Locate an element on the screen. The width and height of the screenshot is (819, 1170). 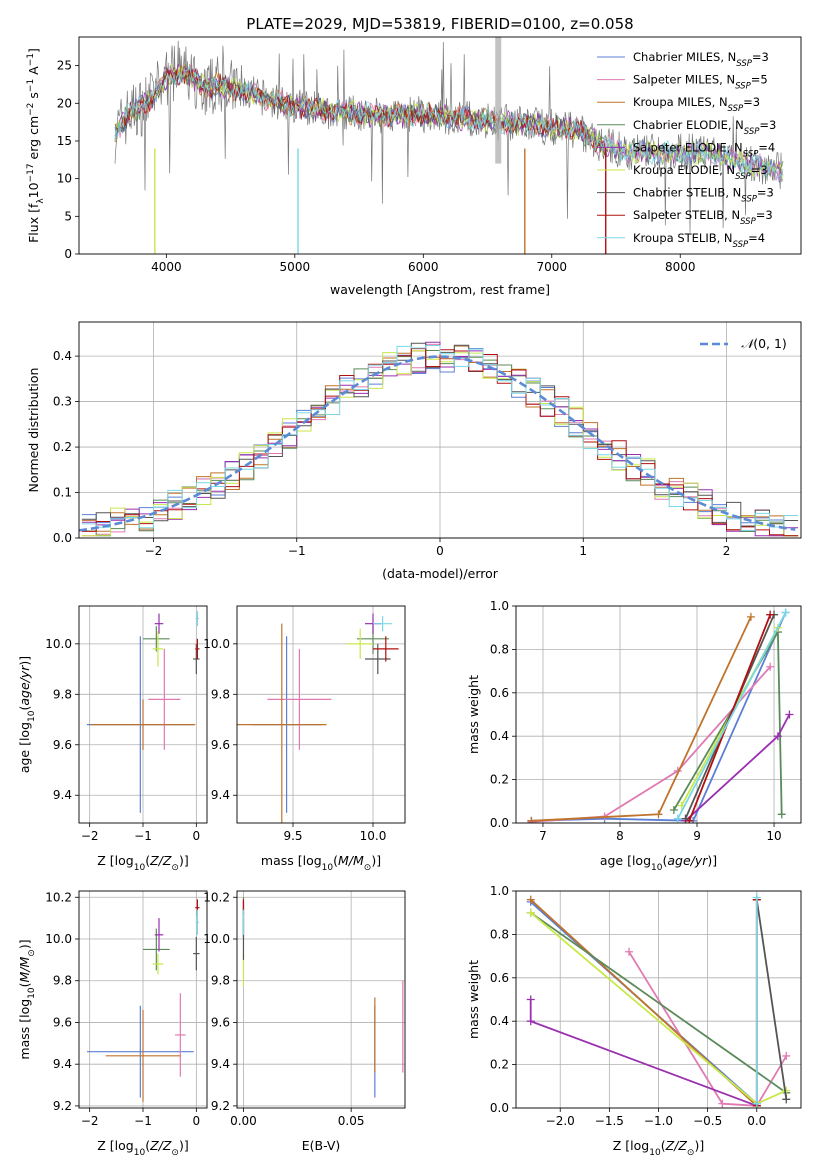
x-tick-label: 8000 is located at coordinates (680, 267).